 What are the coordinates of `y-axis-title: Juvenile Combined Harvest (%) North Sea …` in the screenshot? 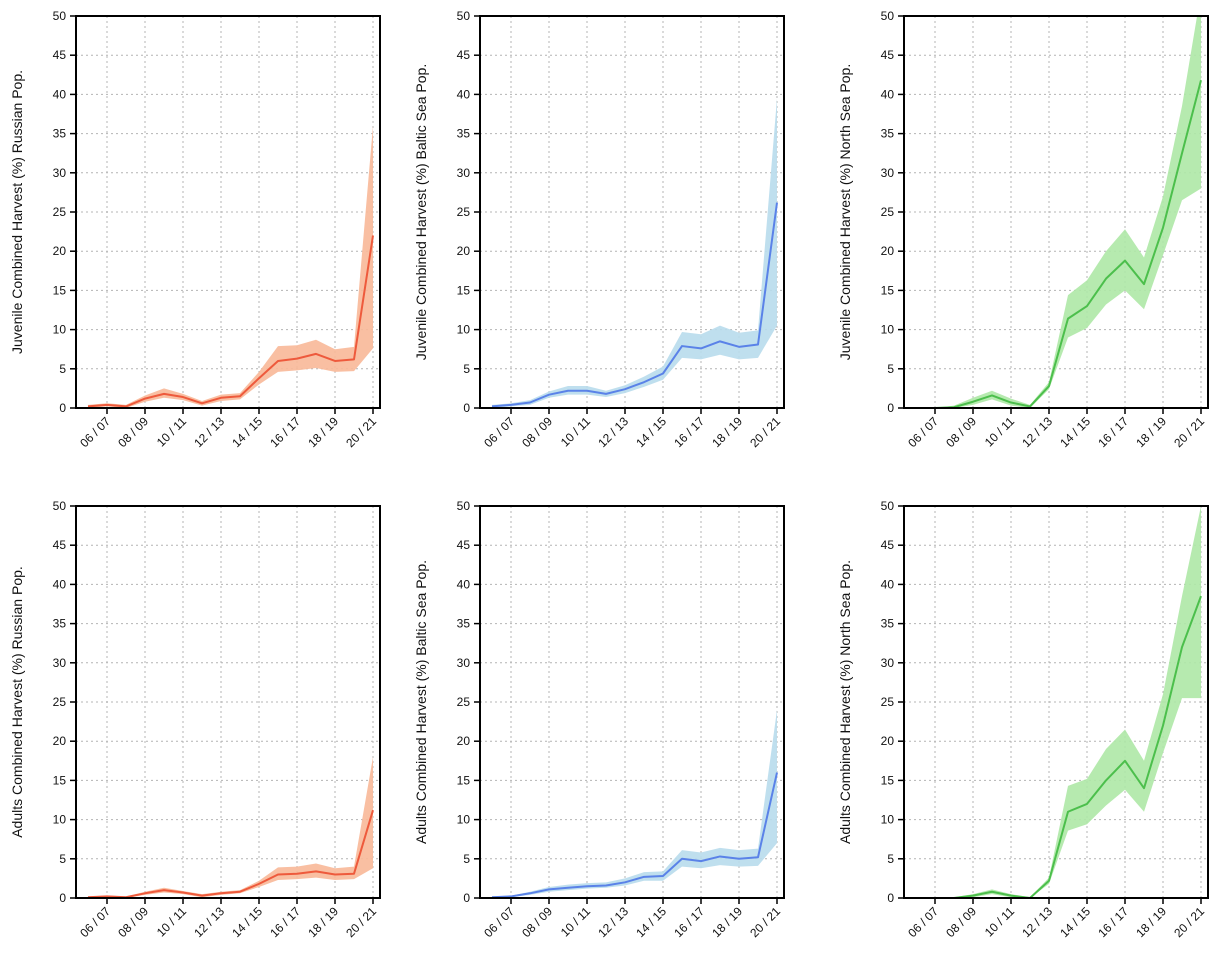 It's located at (845, 212).